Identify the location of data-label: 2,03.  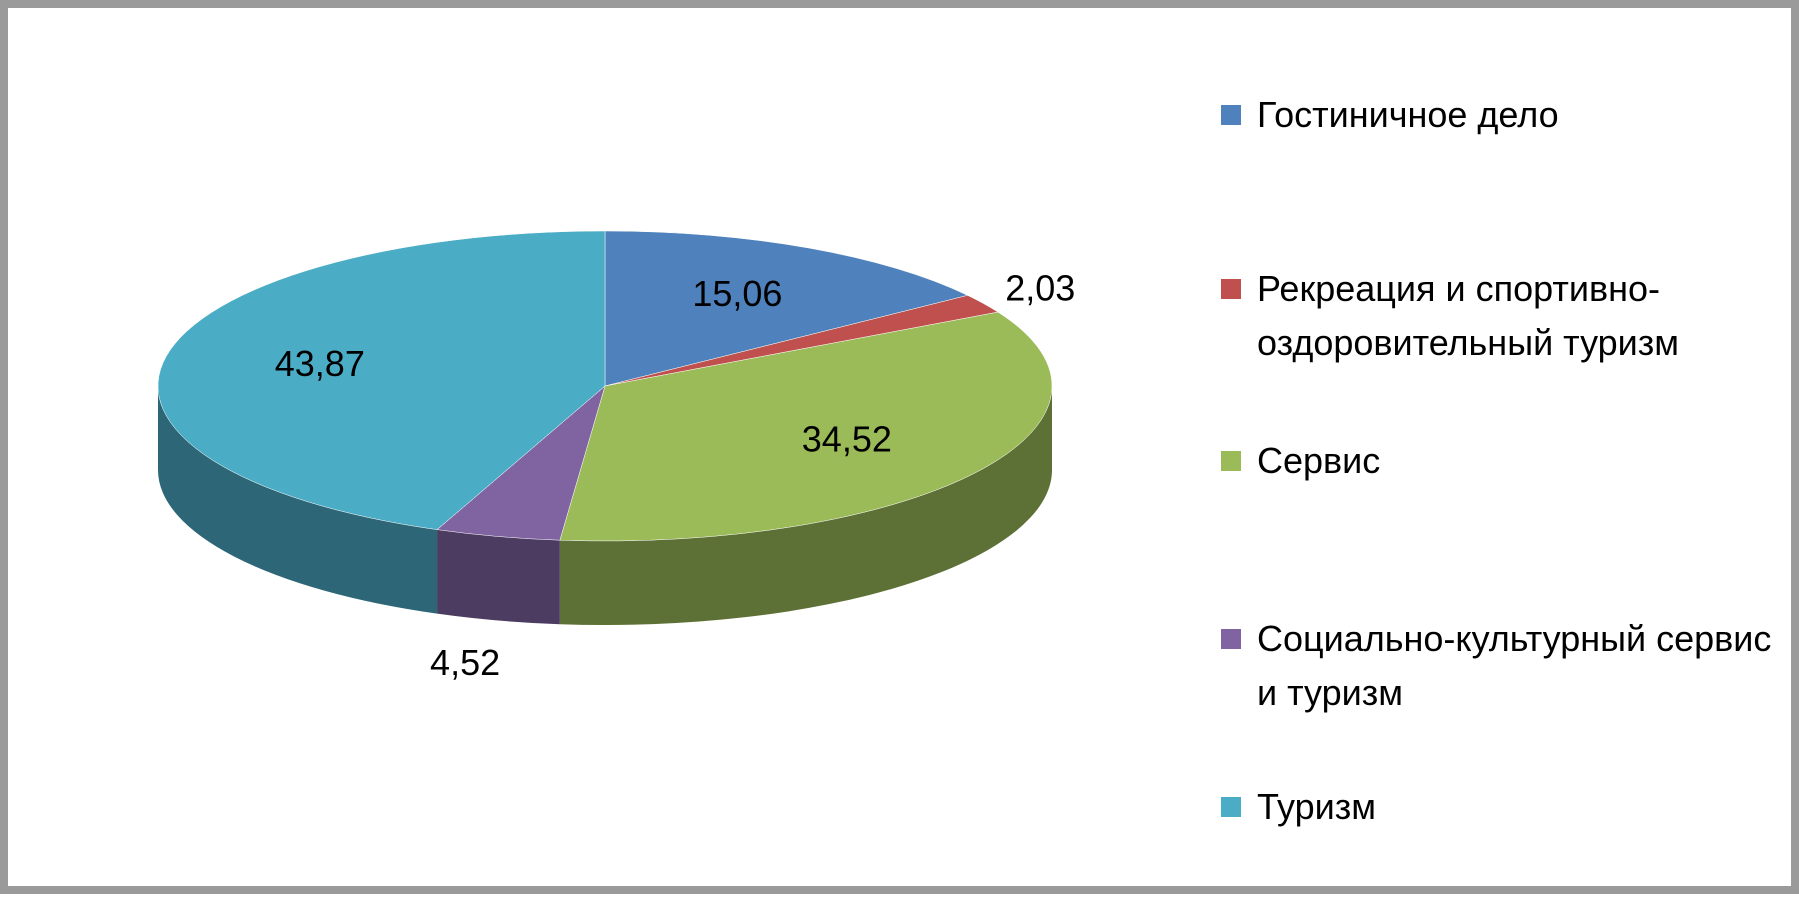
(1040, 288).